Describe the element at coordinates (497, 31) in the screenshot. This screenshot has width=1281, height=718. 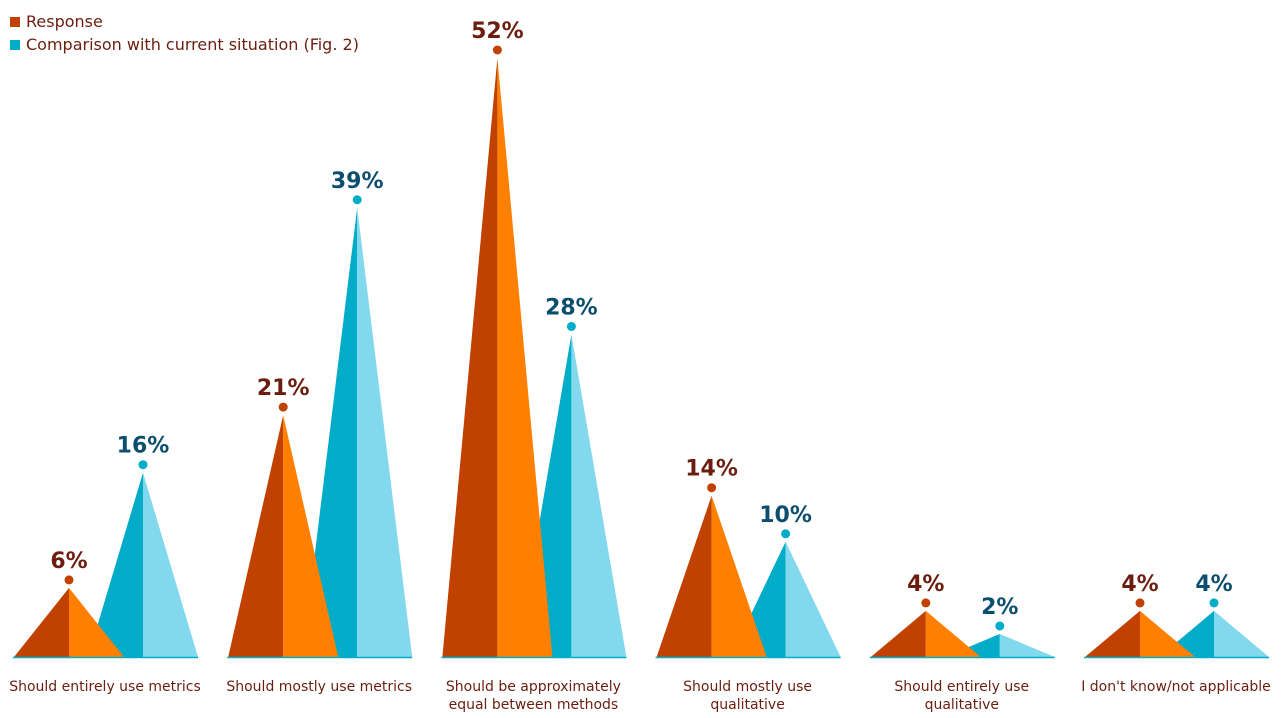
I see `response-peak-2-value-label: 52%` at that location.